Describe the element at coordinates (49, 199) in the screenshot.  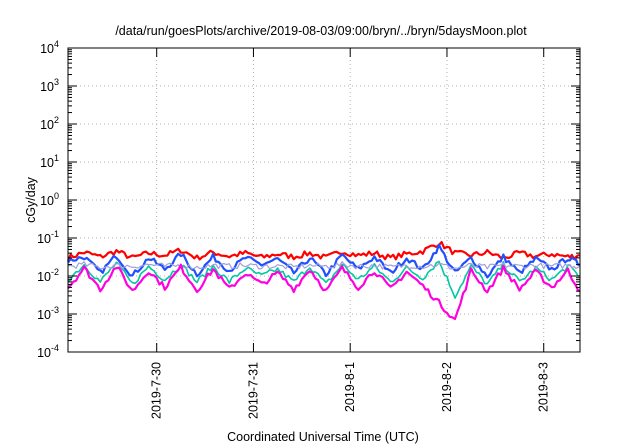
I see `y-tick-label: 10⁰` at that location.